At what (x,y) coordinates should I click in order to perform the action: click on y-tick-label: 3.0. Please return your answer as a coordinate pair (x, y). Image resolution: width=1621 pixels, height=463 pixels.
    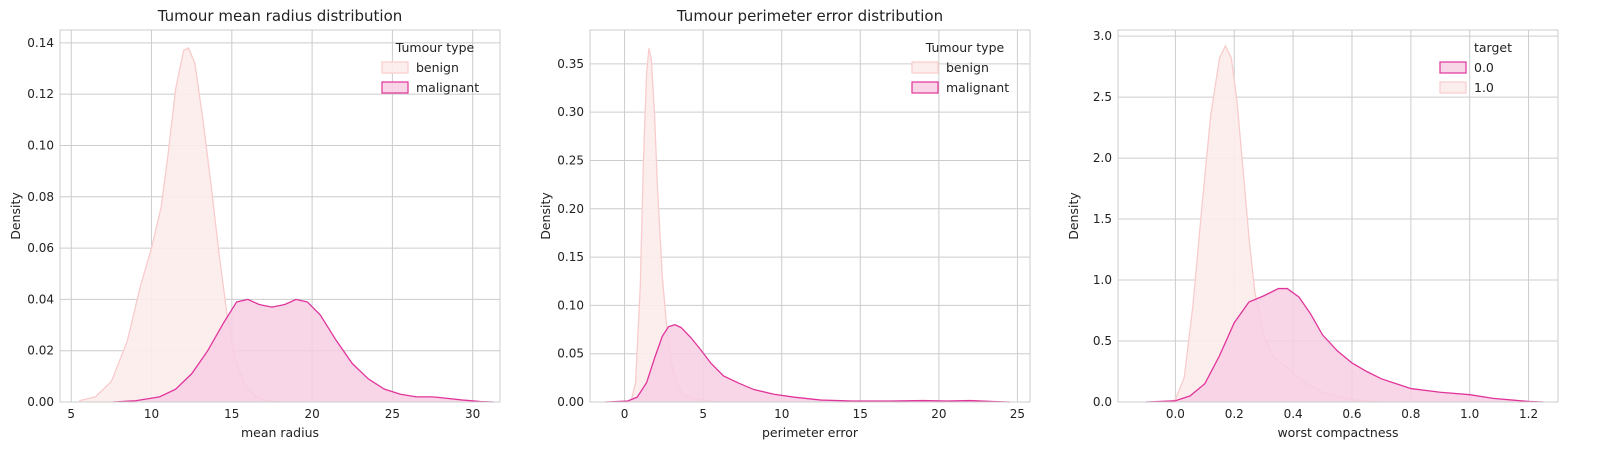
    Looking at the image, I should click on (1102, 36).